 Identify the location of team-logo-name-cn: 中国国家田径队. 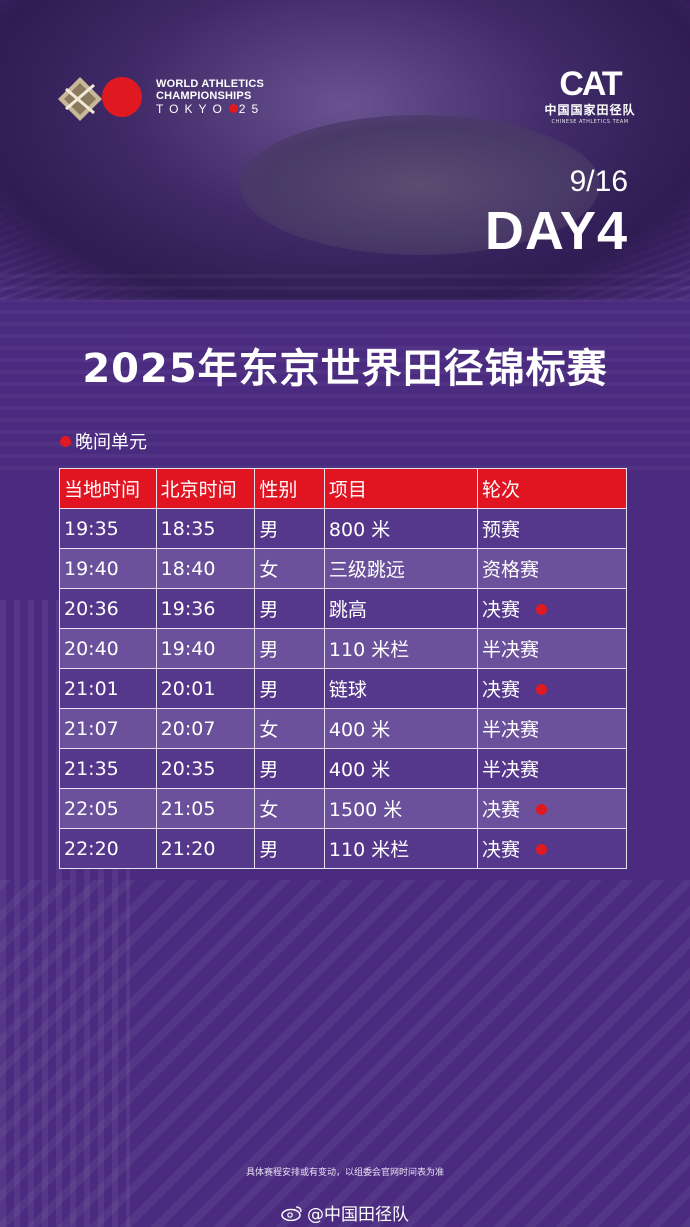
(590, 110).